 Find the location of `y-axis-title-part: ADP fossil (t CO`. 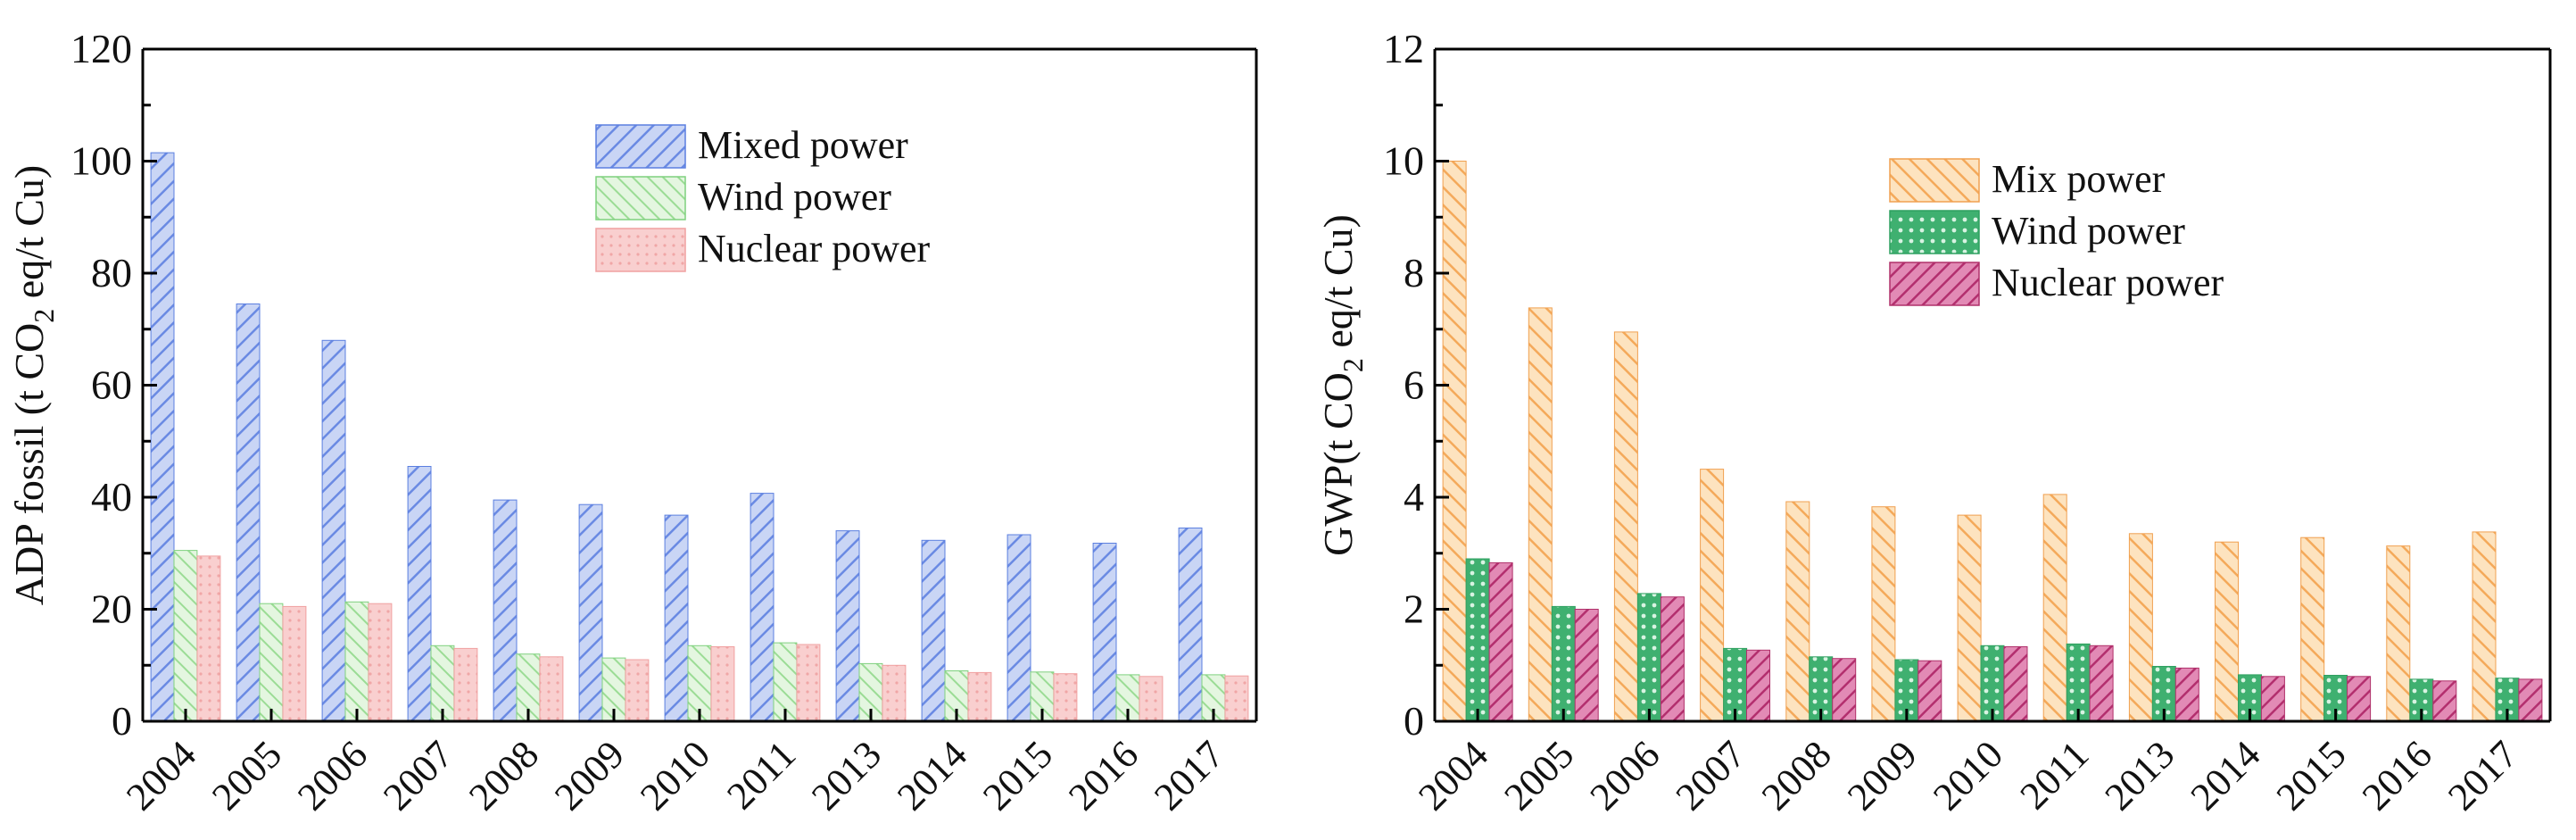

y-axis-title-part: ADP fossil (t CO is located at coordinates (29, 465).